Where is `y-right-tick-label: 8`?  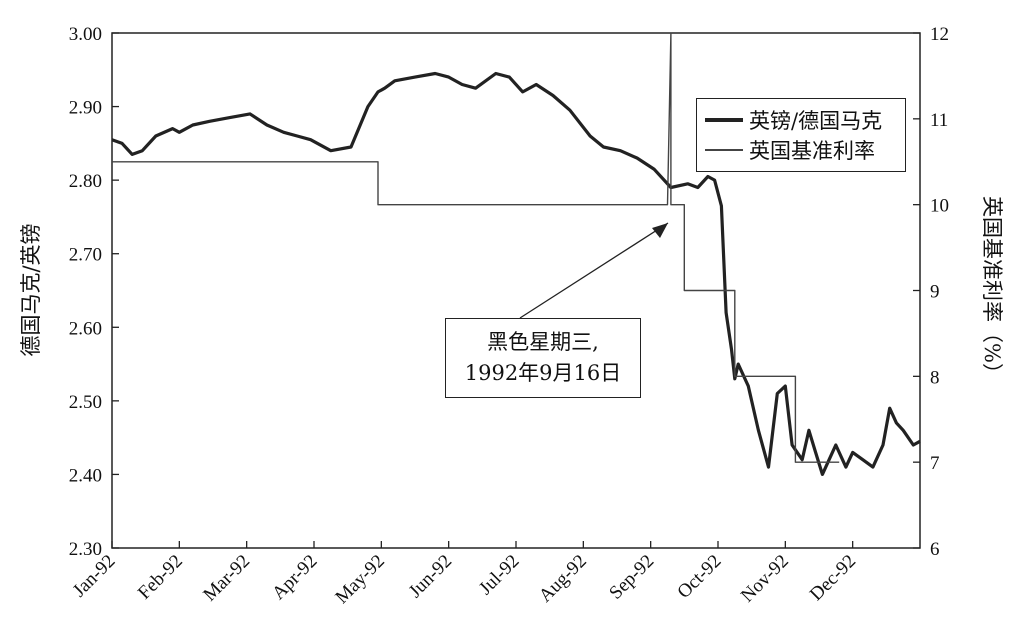
y-right-tick-label: 8 is located at coordinates (935, 377).